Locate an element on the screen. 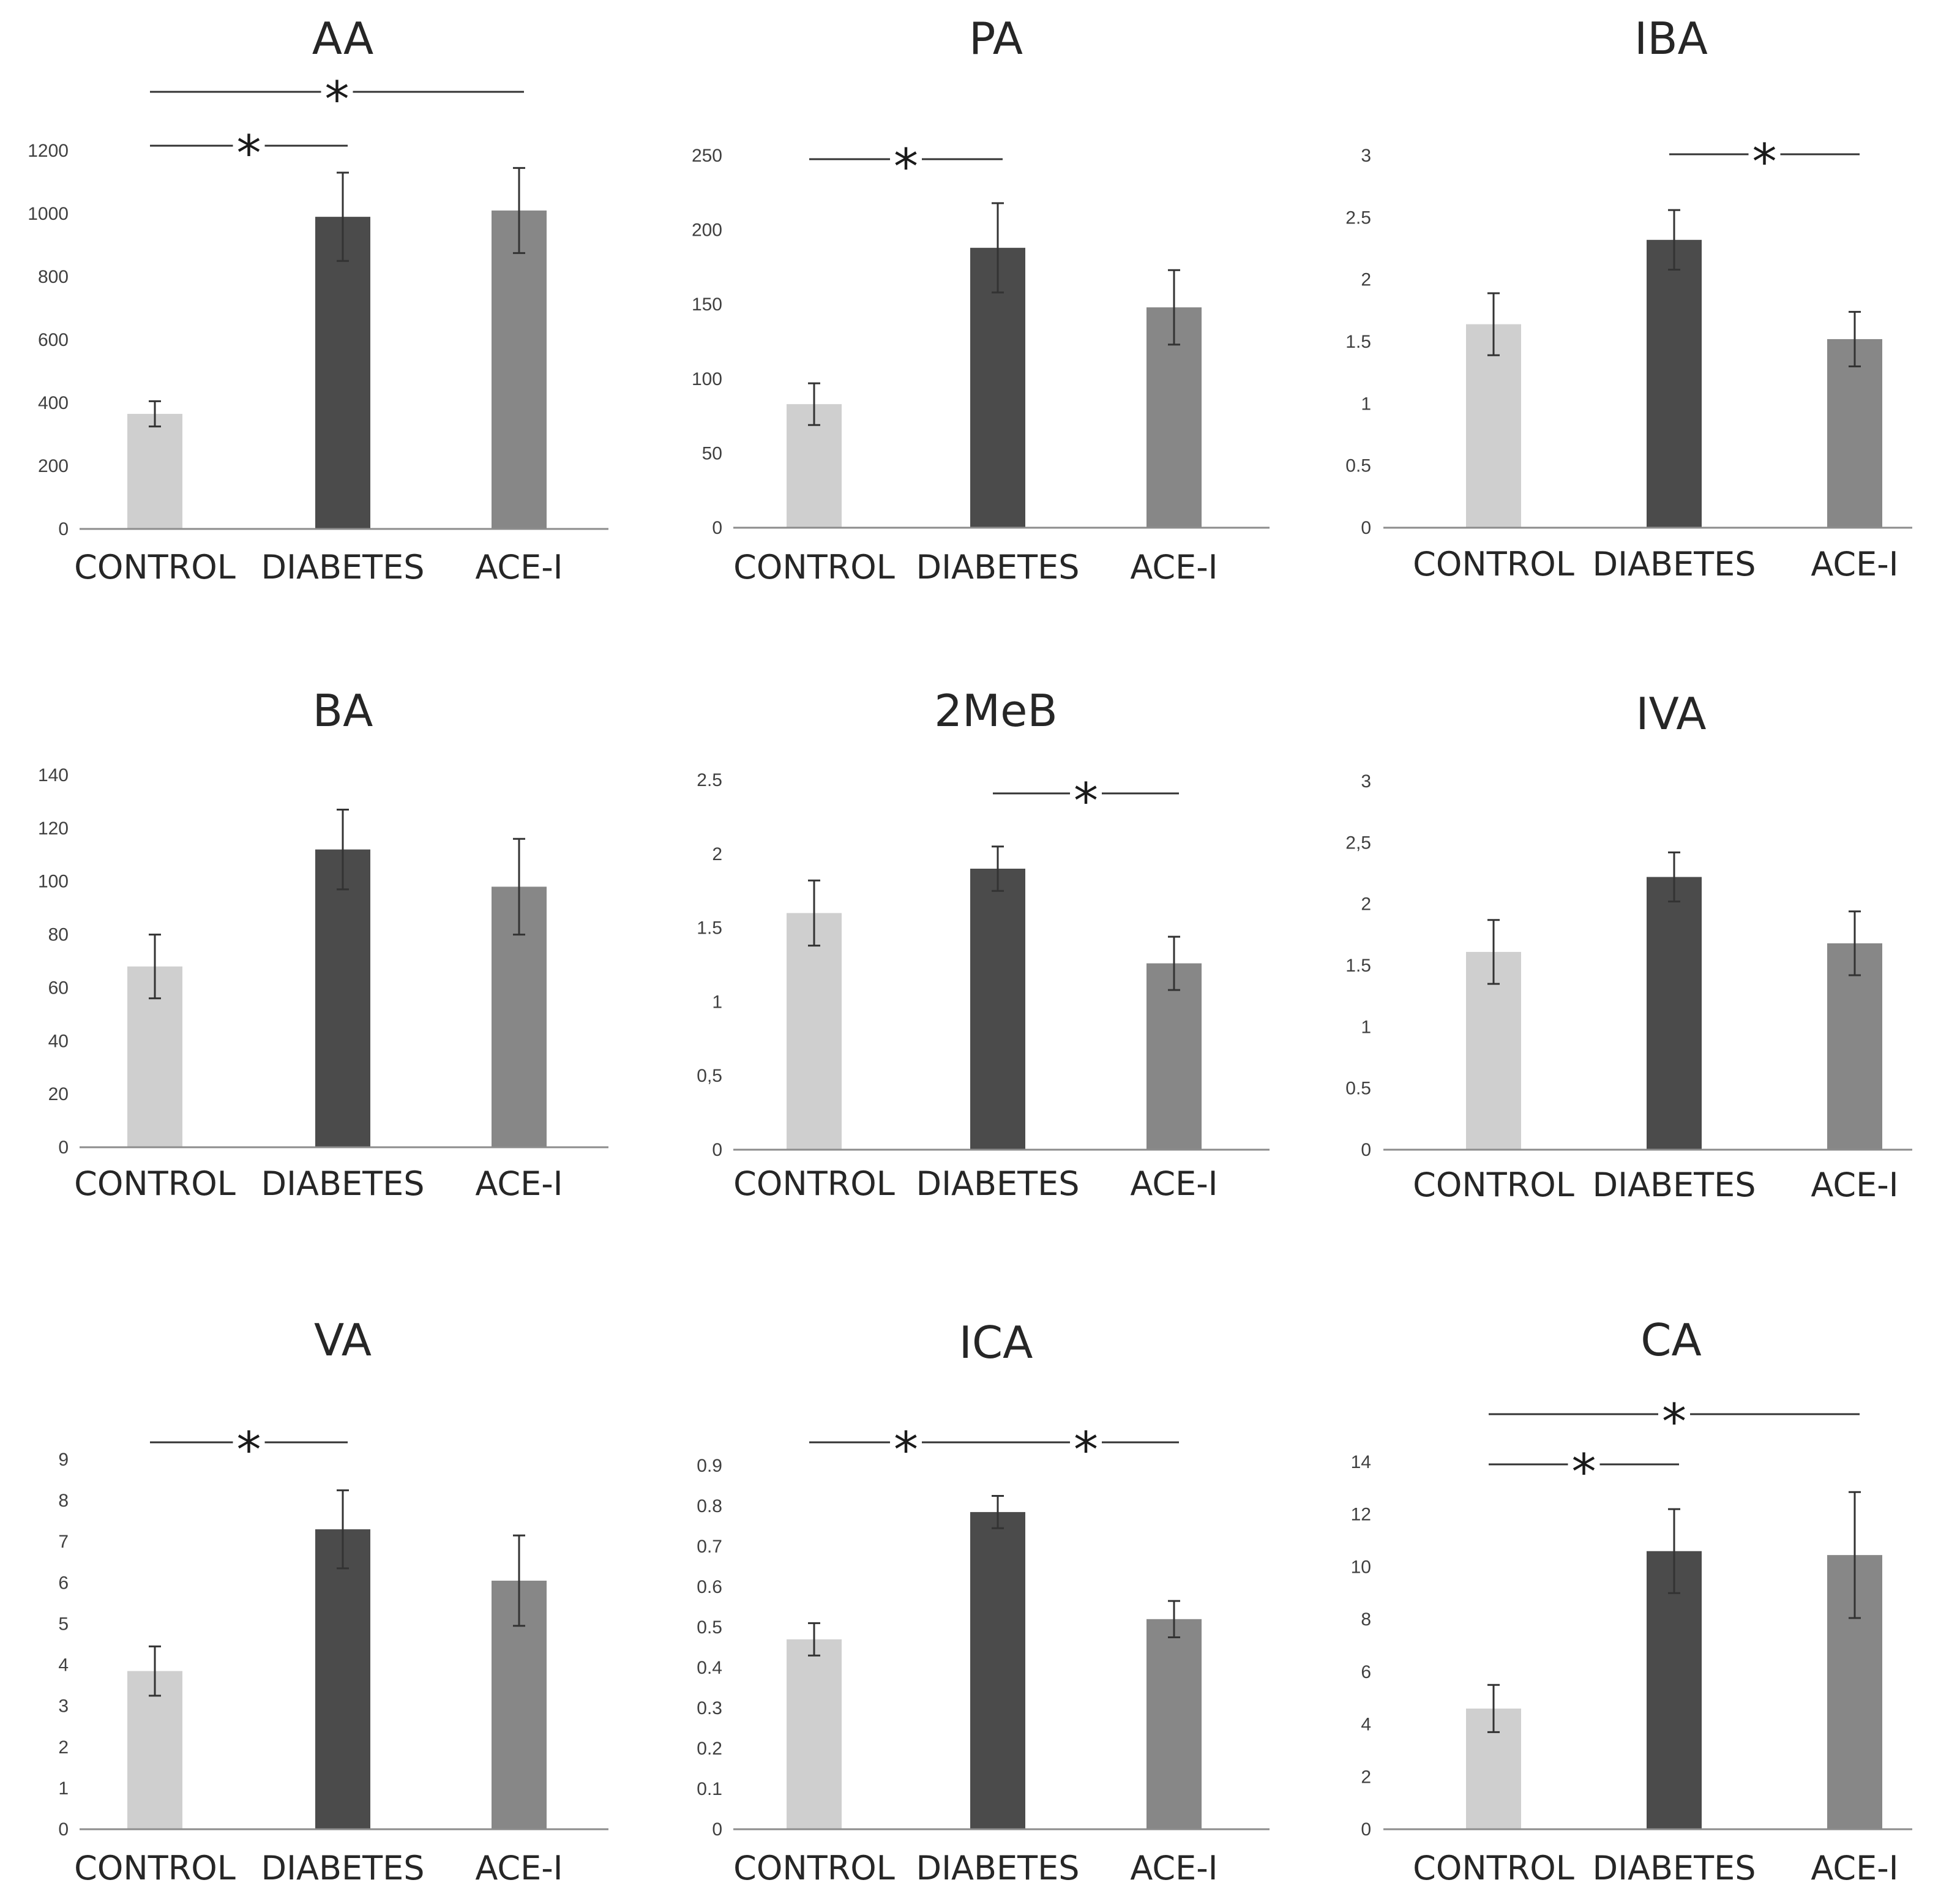 This screenshot has height=1888, width=1960. y-tick-label: 800 is located at coordinates (53, 277).